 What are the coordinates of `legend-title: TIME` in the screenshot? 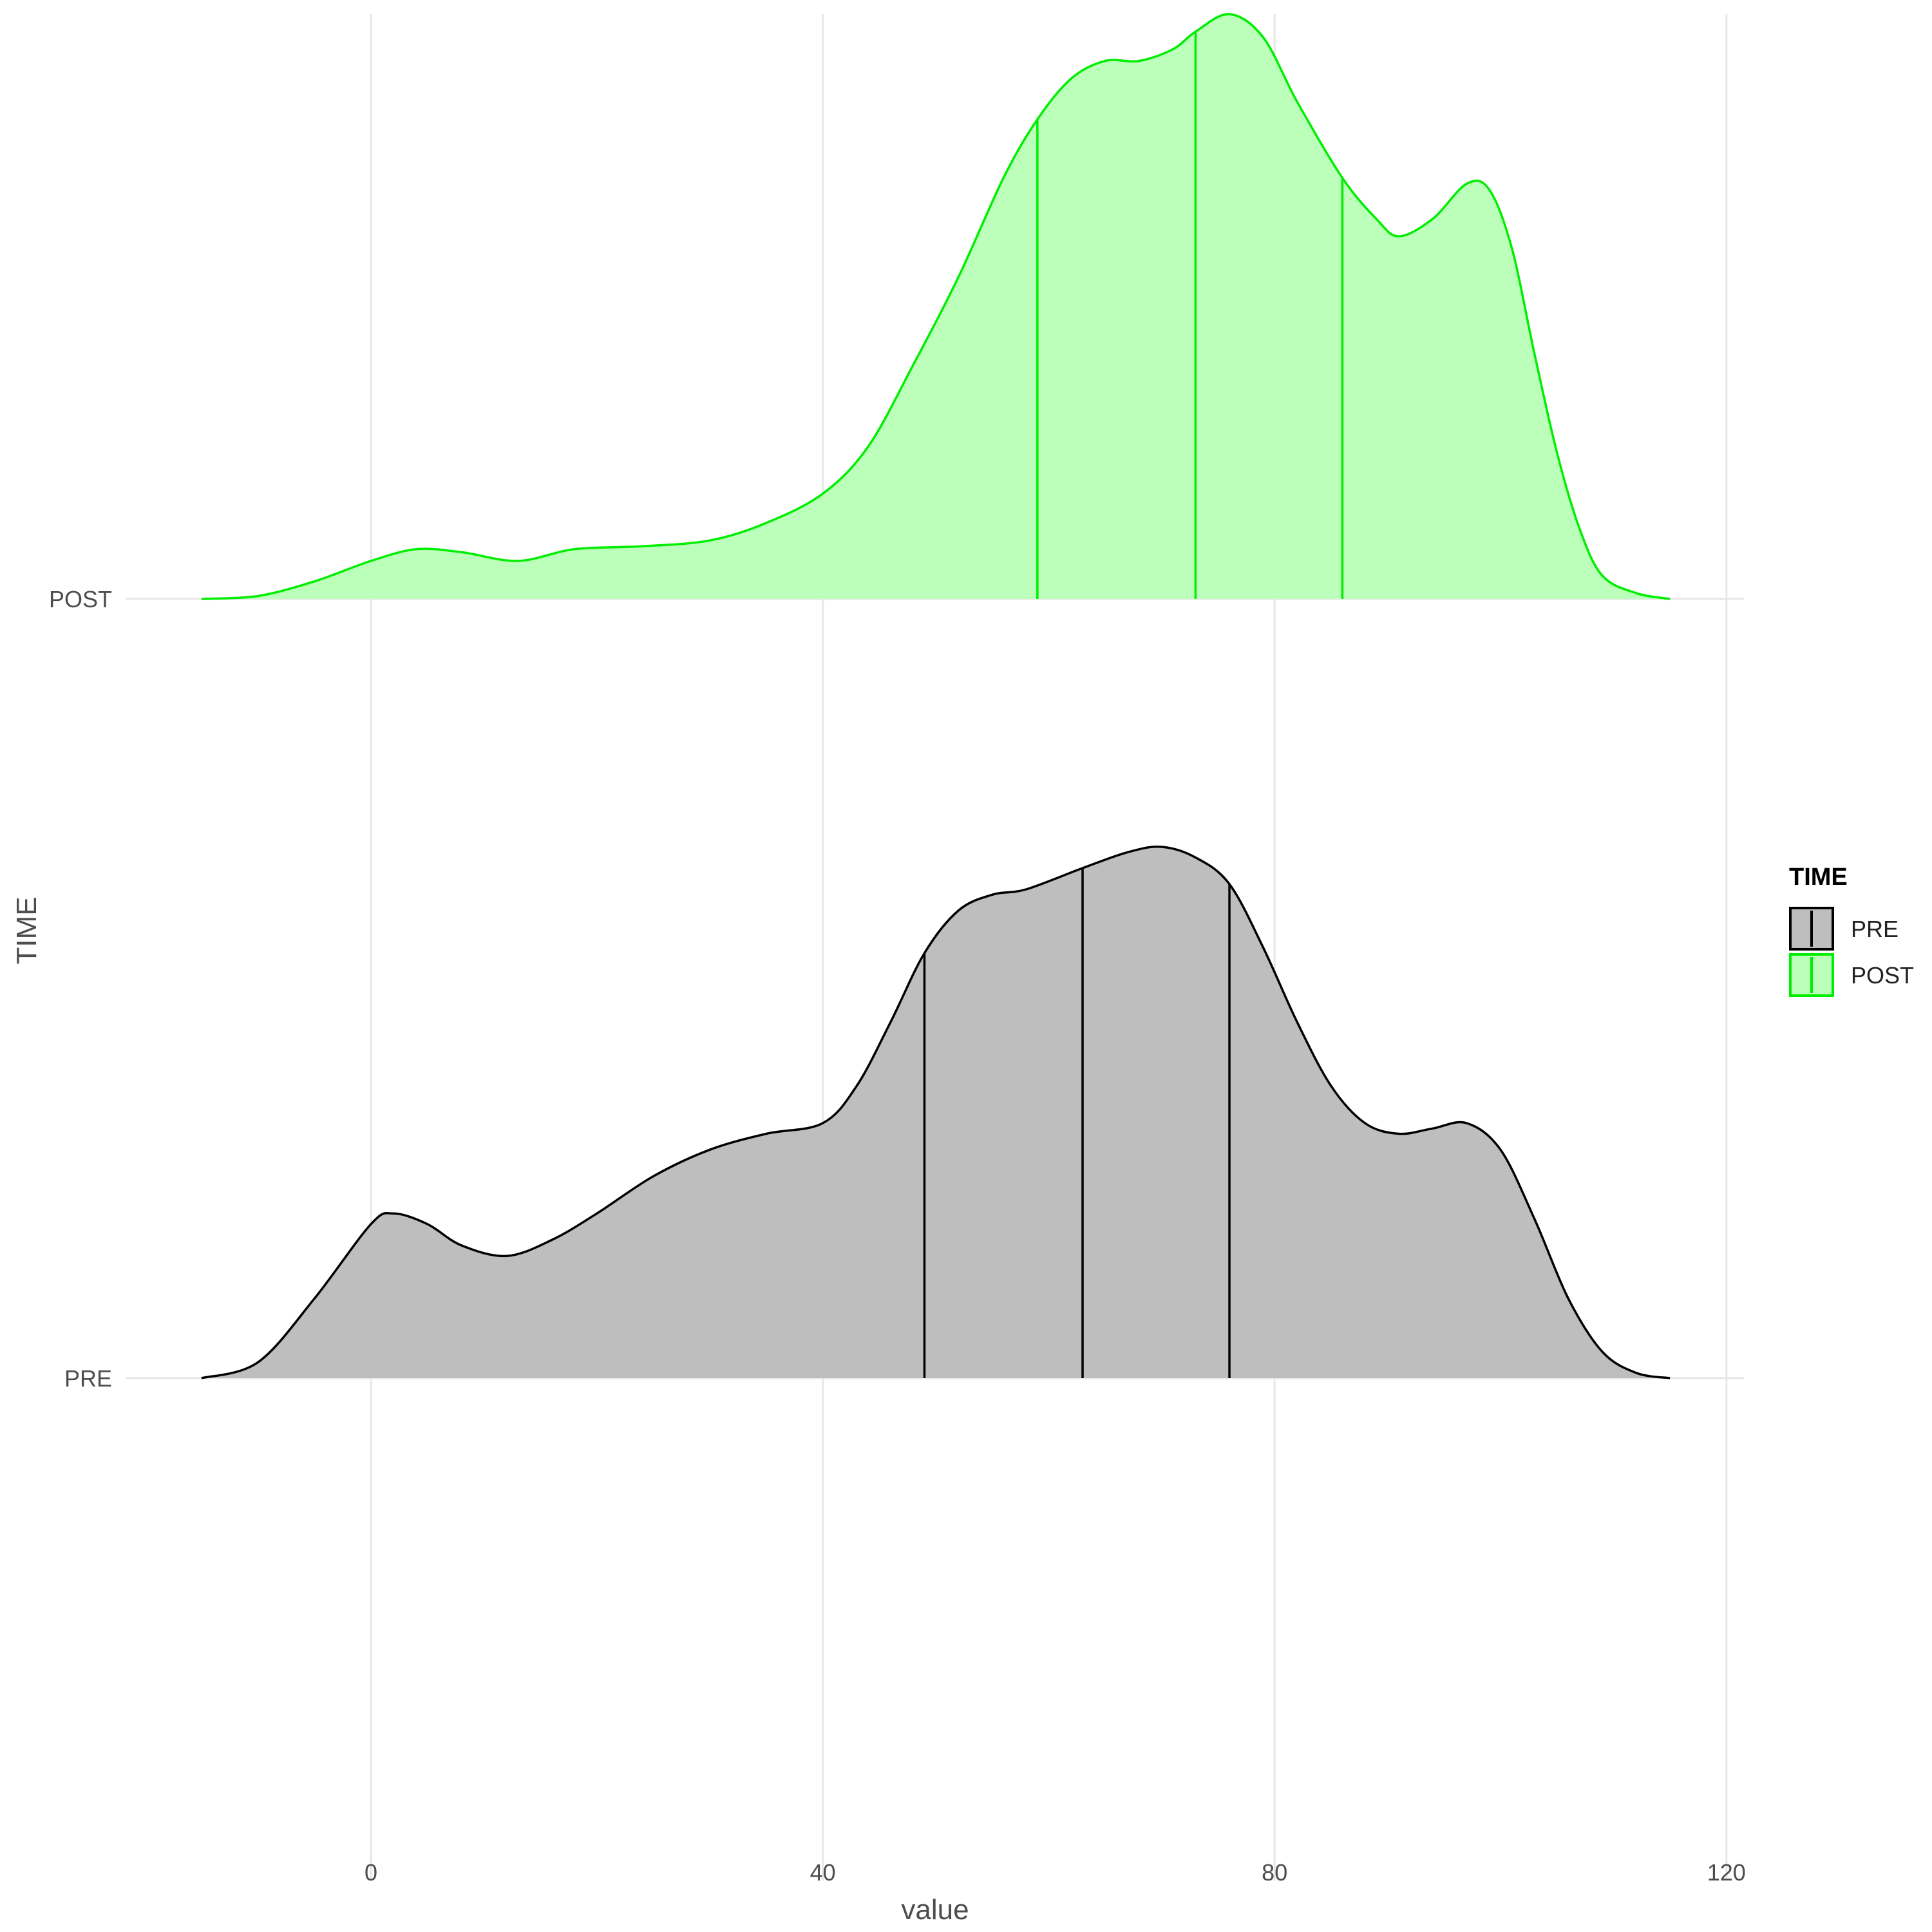 It's located at (1818, 878).